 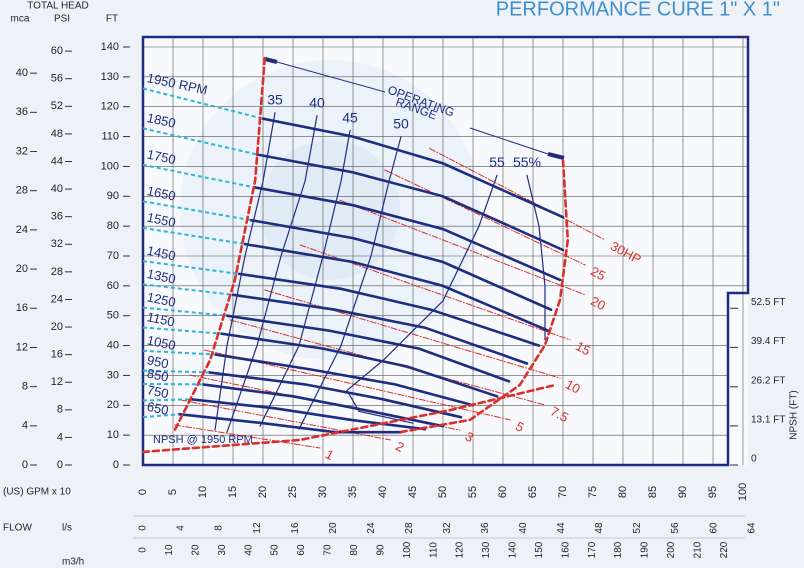 What do you see at coordinates (161, 120) in the screenshot?
I see `rpm-label: 1850` at bounding box center [161, 120].